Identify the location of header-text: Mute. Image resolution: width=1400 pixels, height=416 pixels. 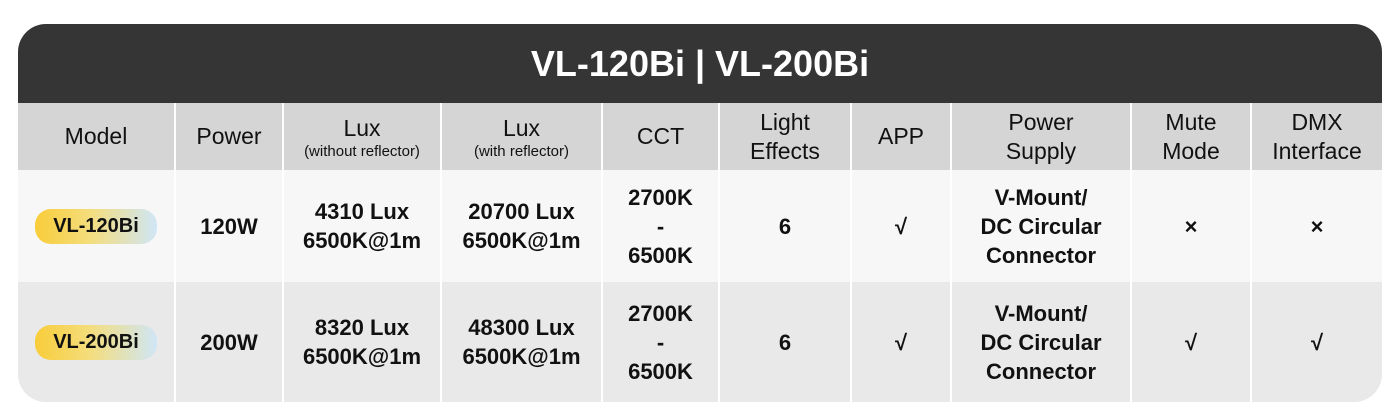
(1191, 121).